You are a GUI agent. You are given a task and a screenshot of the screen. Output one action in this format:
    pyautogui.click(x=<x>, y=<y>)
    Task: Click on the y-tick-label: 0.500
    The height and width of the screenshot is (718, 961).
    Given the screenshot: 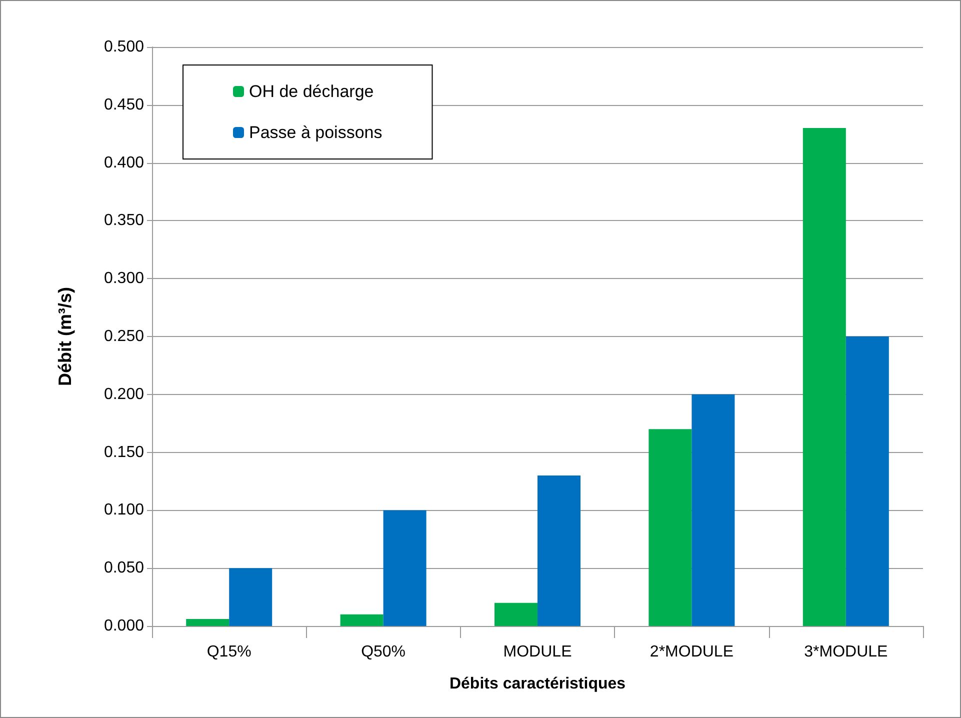 What is the action you would take?
    pyautogui.click(x=124, y=47)
    